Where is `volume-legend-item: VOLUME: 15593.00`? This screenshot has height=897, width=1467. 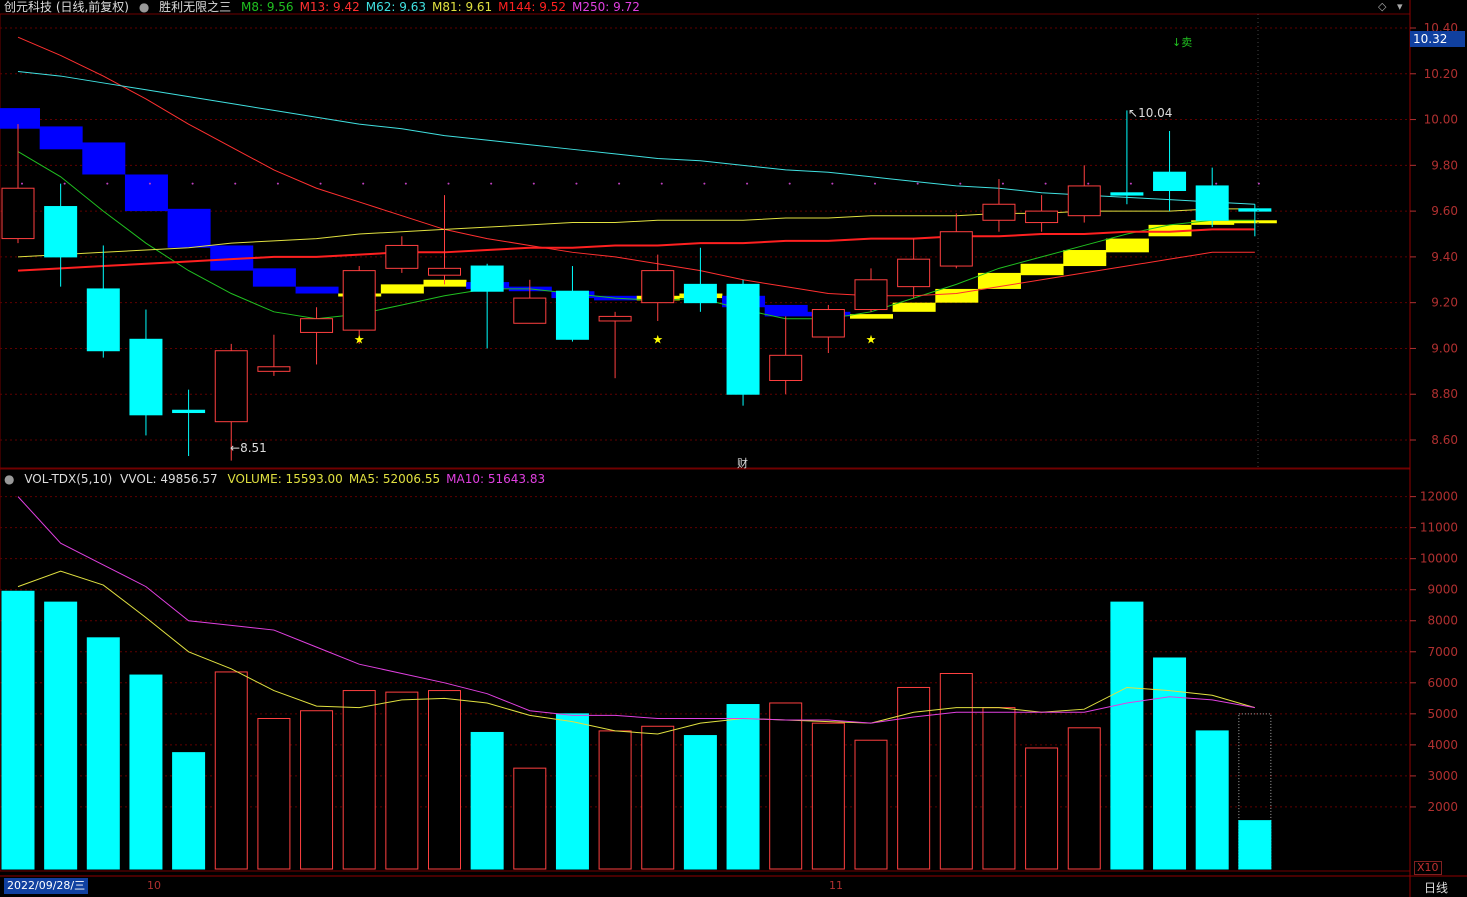 volume-legend-item: VOLUME: 15593.00 is located at coordinates (285, 479).